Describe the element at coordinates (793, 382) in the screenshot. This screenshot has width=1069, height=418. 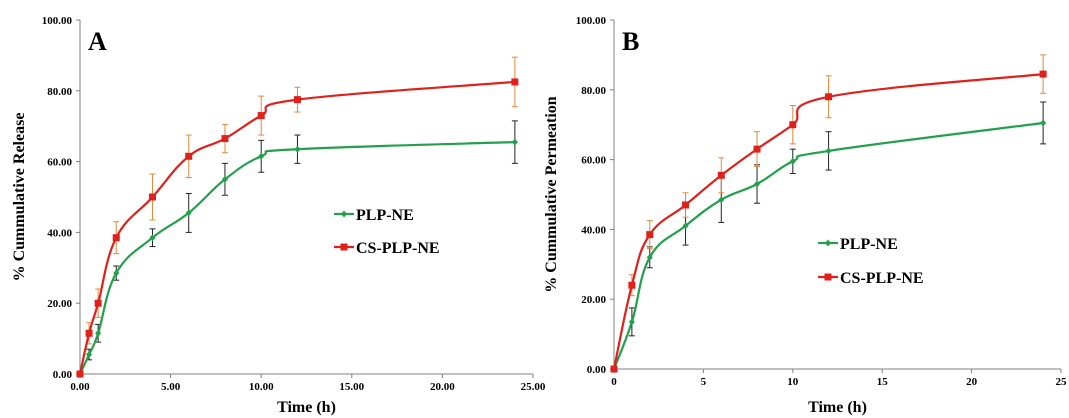
I see `x-tick-label: 10` at that location.